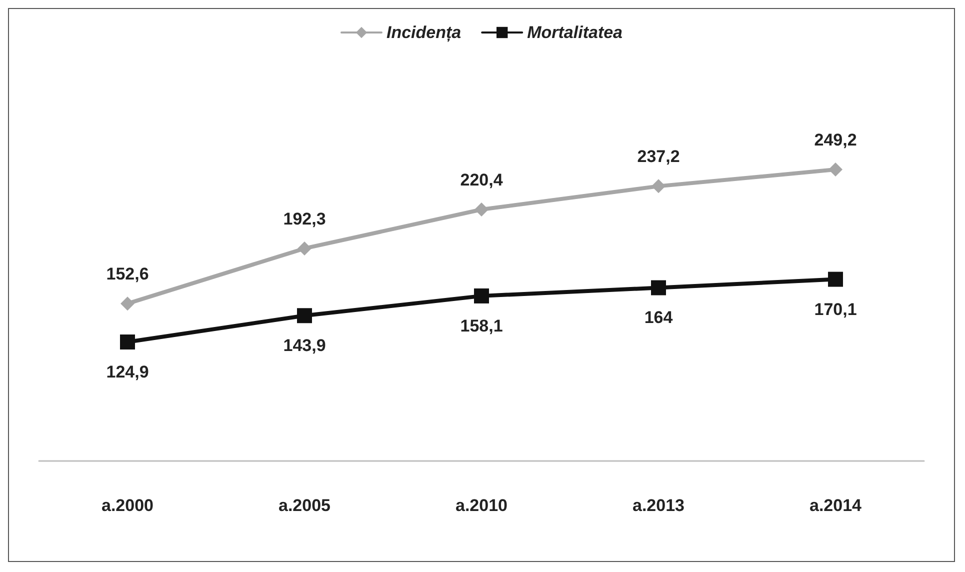 This screenshot has height=572, width=965. What do you see at coordinates (482, 505) in the screenshot?
I see `x-tick-label: a.2010` at bounding box center [482, 505].